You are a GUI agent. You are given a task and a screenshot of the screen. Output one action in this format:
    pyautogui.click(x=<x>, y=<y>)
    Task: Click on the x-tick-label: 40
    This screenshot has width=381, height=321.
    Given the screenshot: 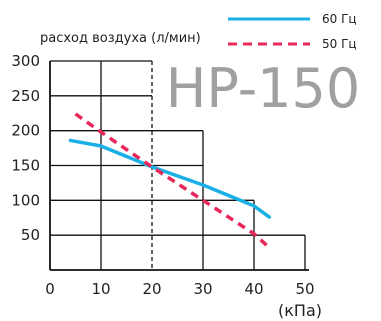 What is the action you would take?
    pyautogui.click(x=253, y=289)
    